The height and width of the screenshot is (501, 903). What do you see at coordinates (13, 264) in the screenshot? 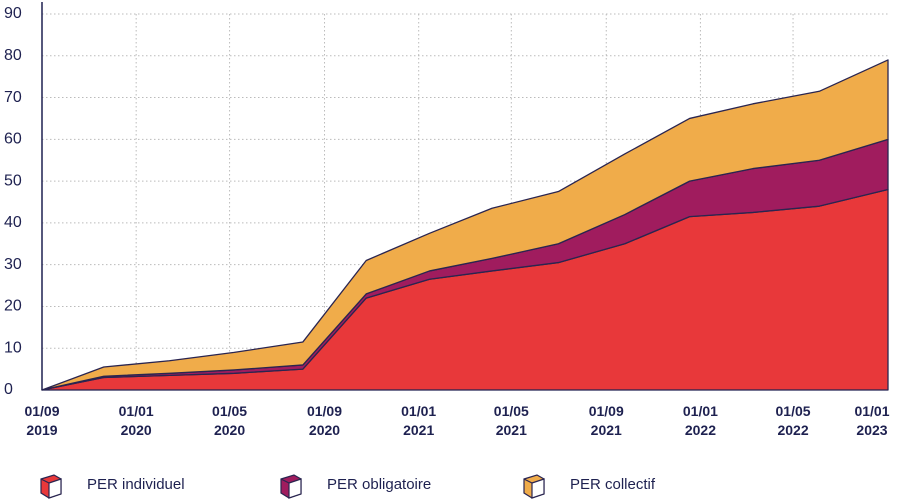
I see `y-tick-label: 30` at bounding box center [13, 264].